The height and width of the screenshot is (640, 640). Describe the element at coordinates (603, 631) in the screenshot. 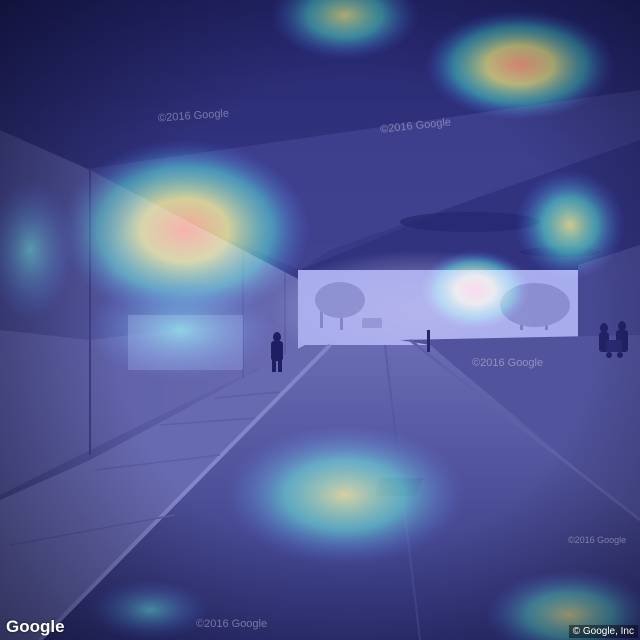

I see `copyright-notice: © Google, Inc` at that location.